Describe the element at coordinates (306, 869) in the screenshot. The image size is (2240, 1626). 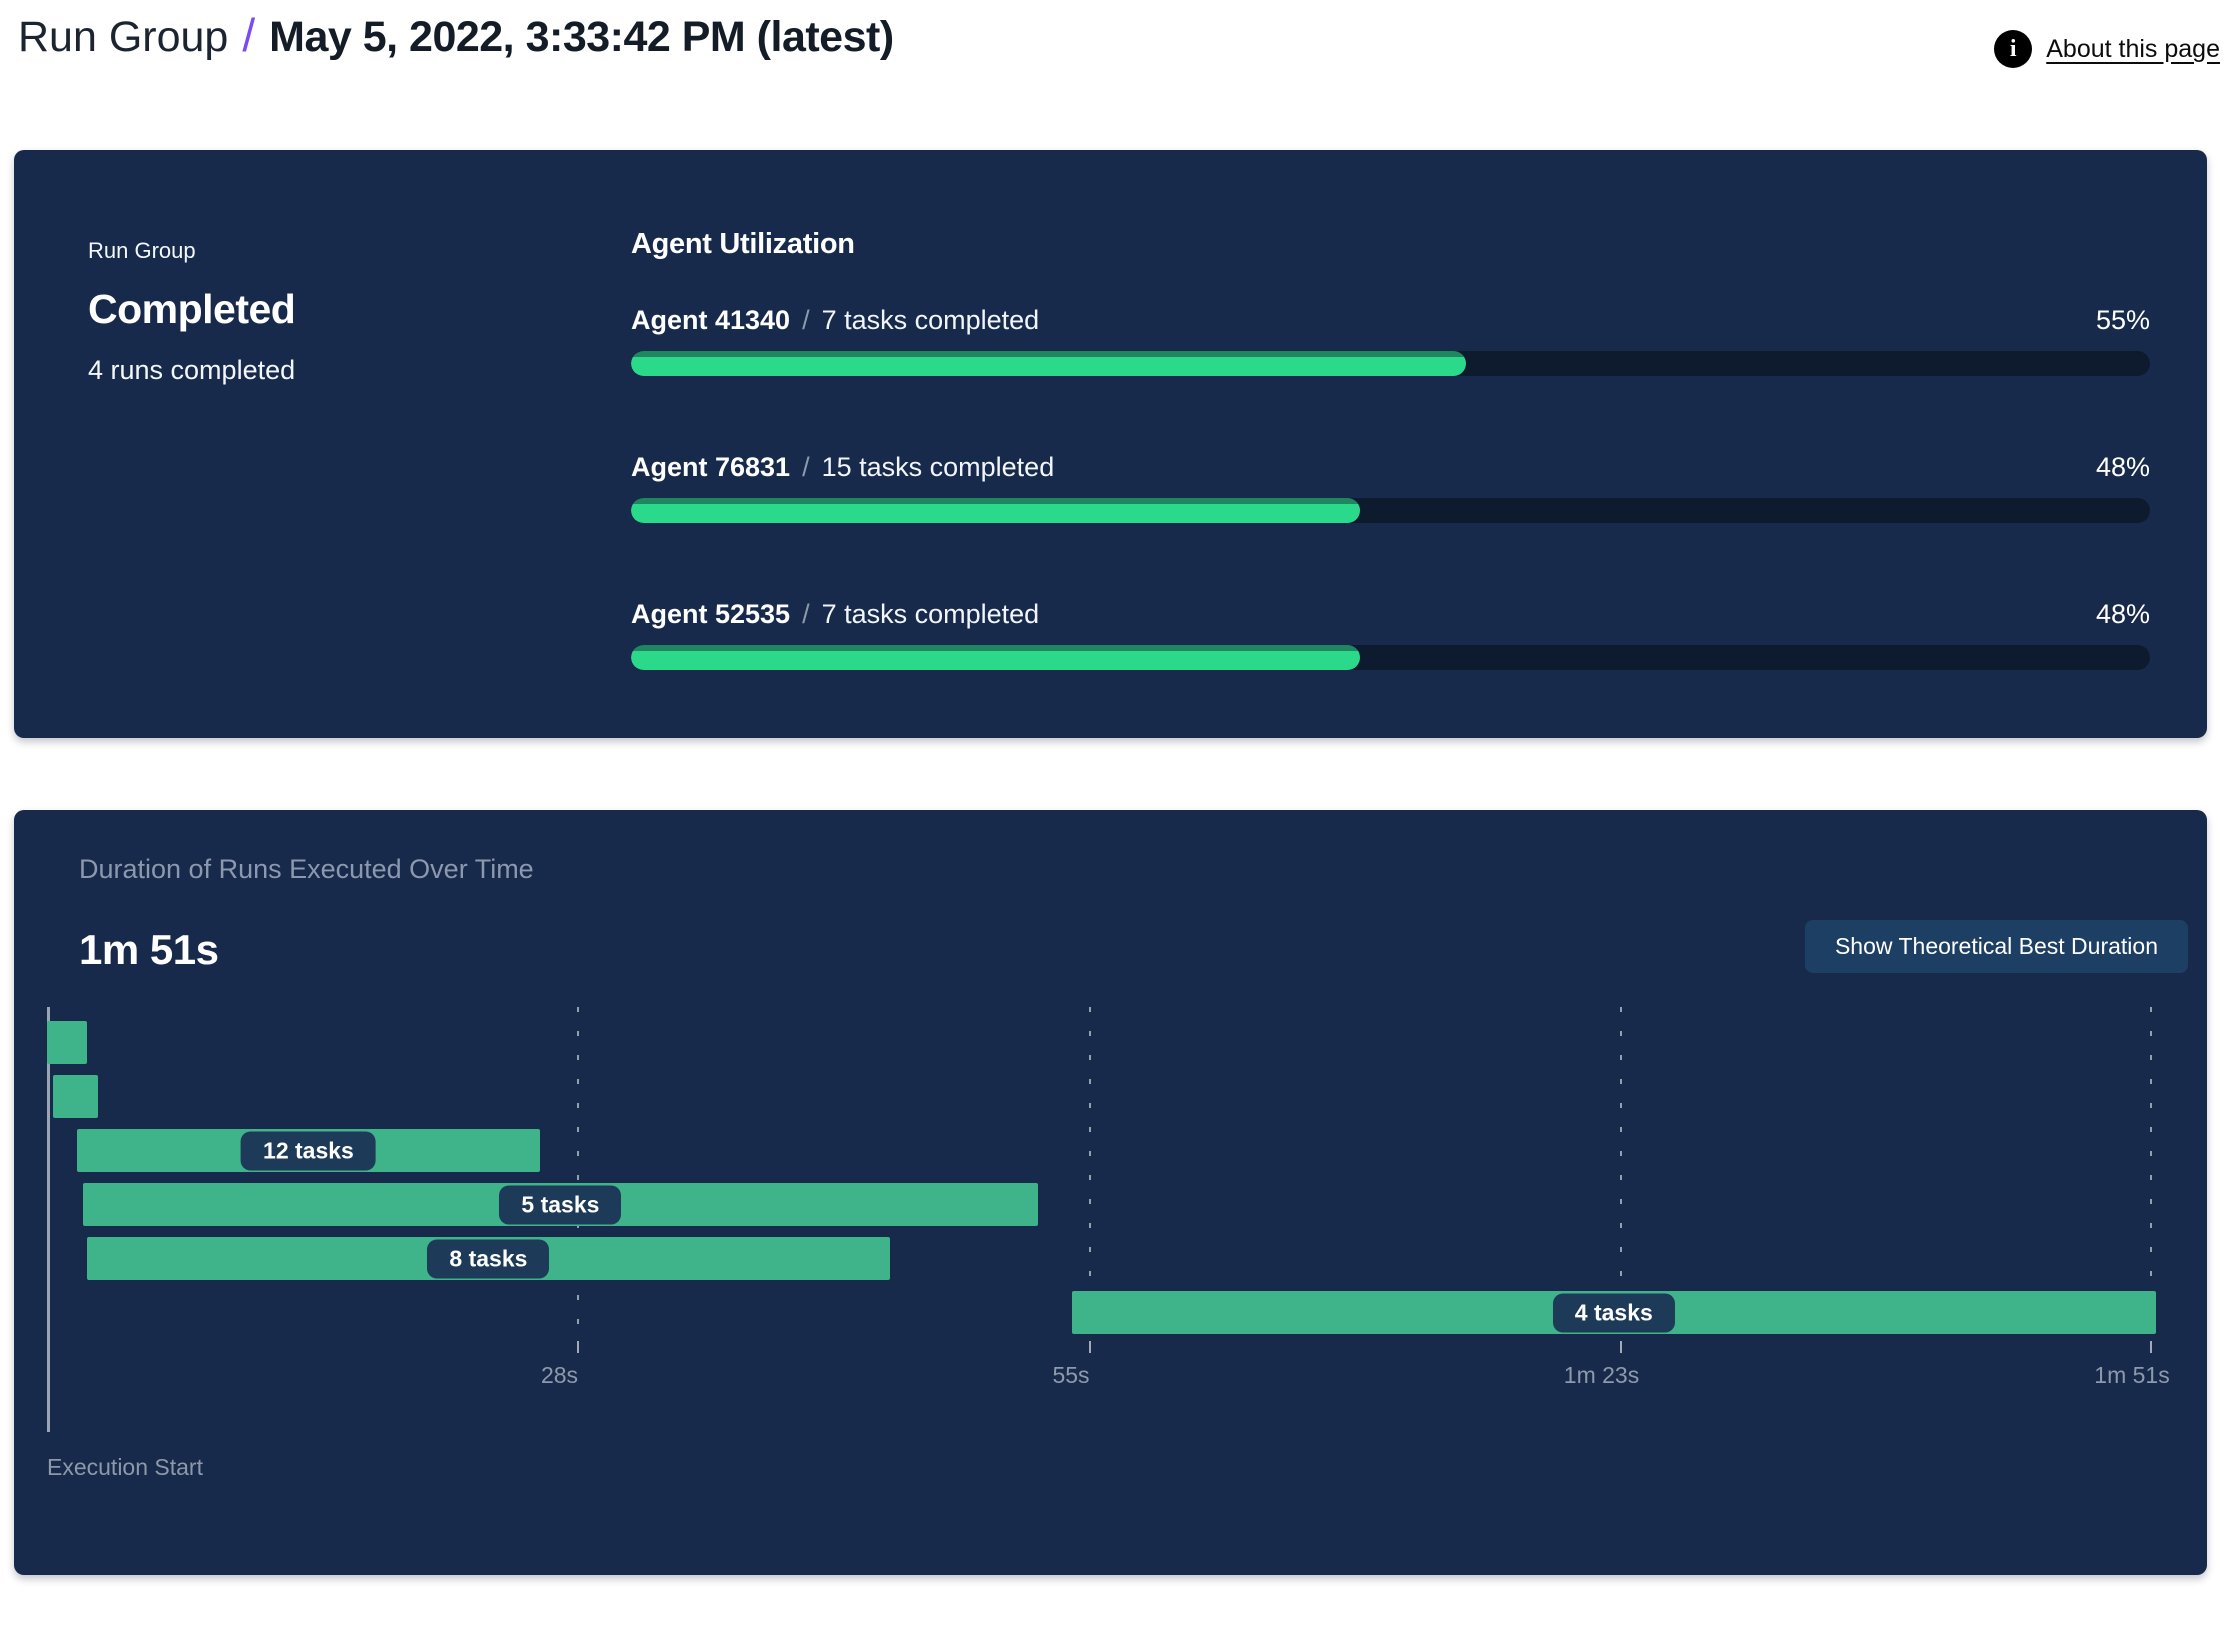
I see `duration-chart-title: Duration of Runs Executed Over Time` at that location.